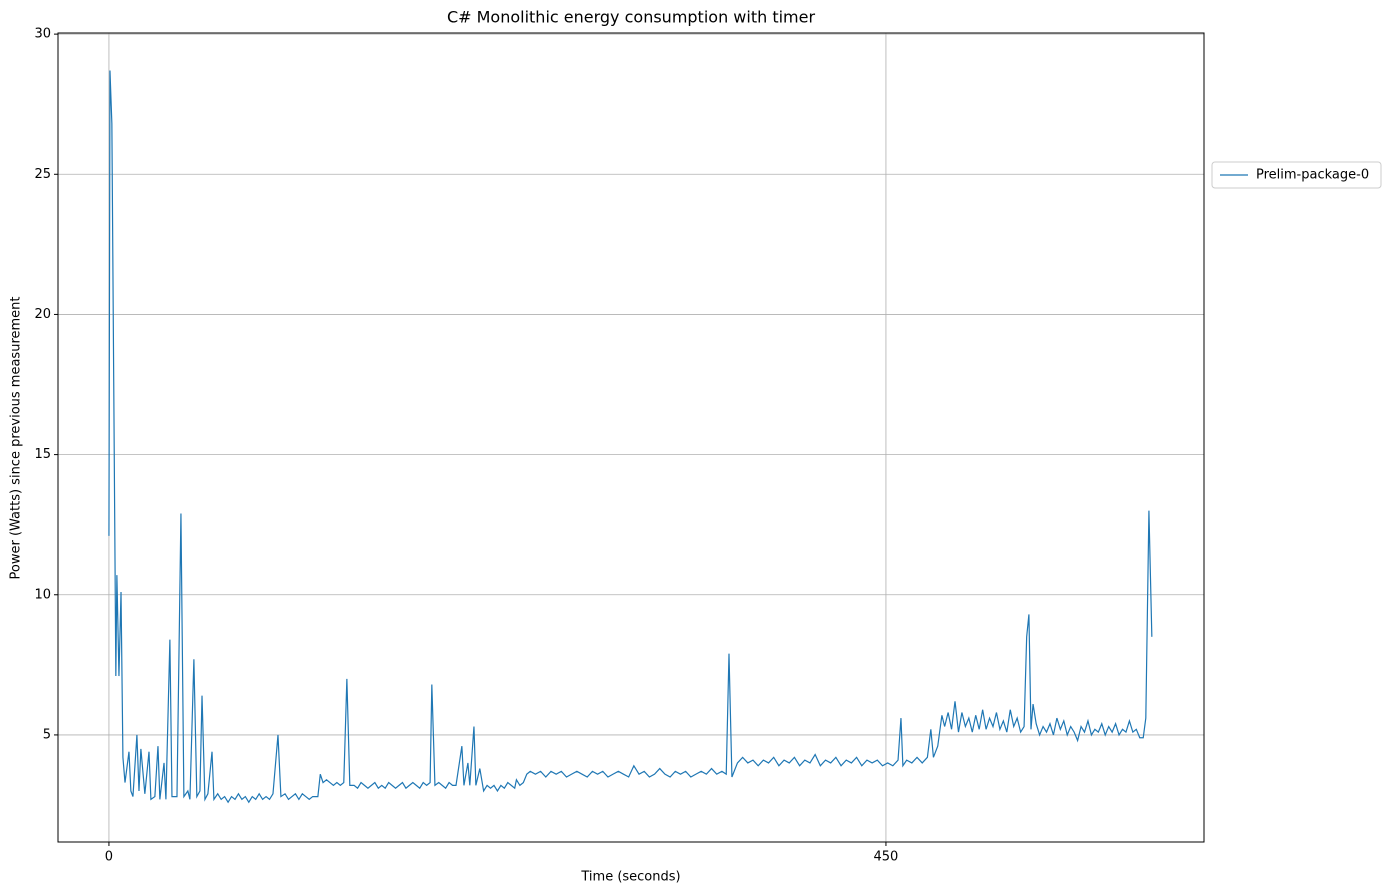 This screenshot has width=1391, height=894. I want to click on y-tick-label: 20, so click(42, 314).